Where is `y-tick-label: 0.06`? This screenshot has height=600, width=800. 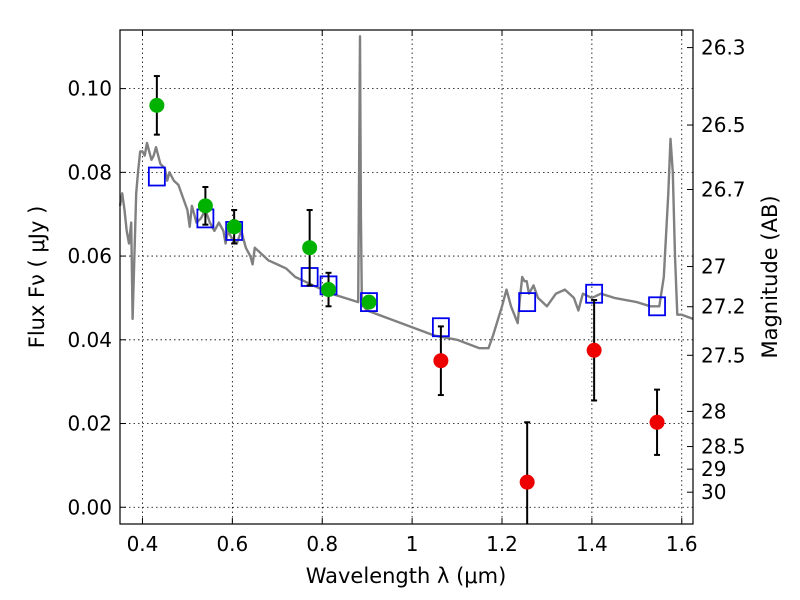
y-tick-label: 0.06 is located at coordinates (89, 256).